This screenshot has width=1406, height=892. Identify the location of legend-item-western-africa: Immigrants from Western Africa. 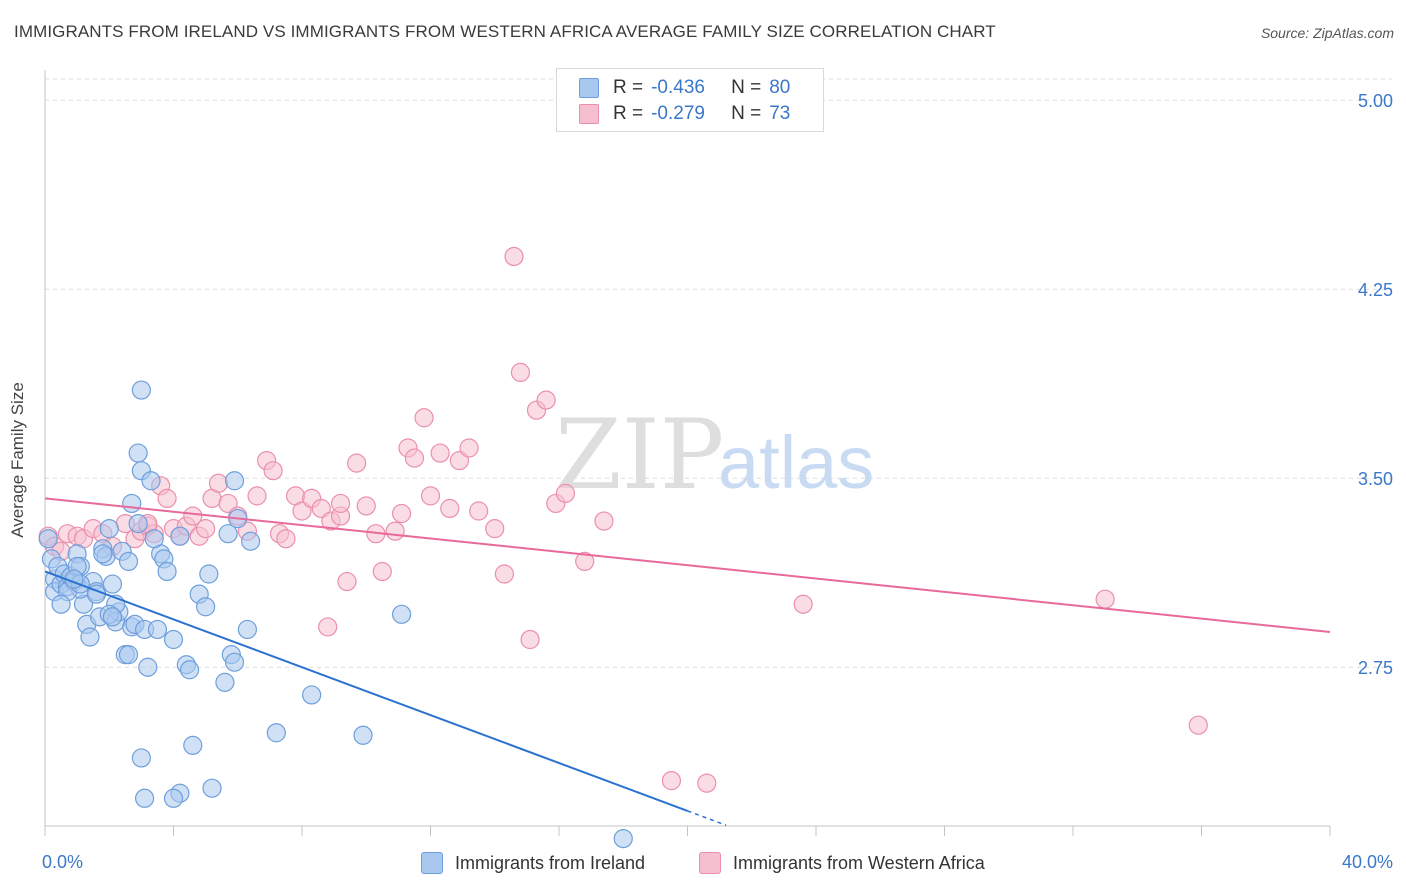
(842, 863).